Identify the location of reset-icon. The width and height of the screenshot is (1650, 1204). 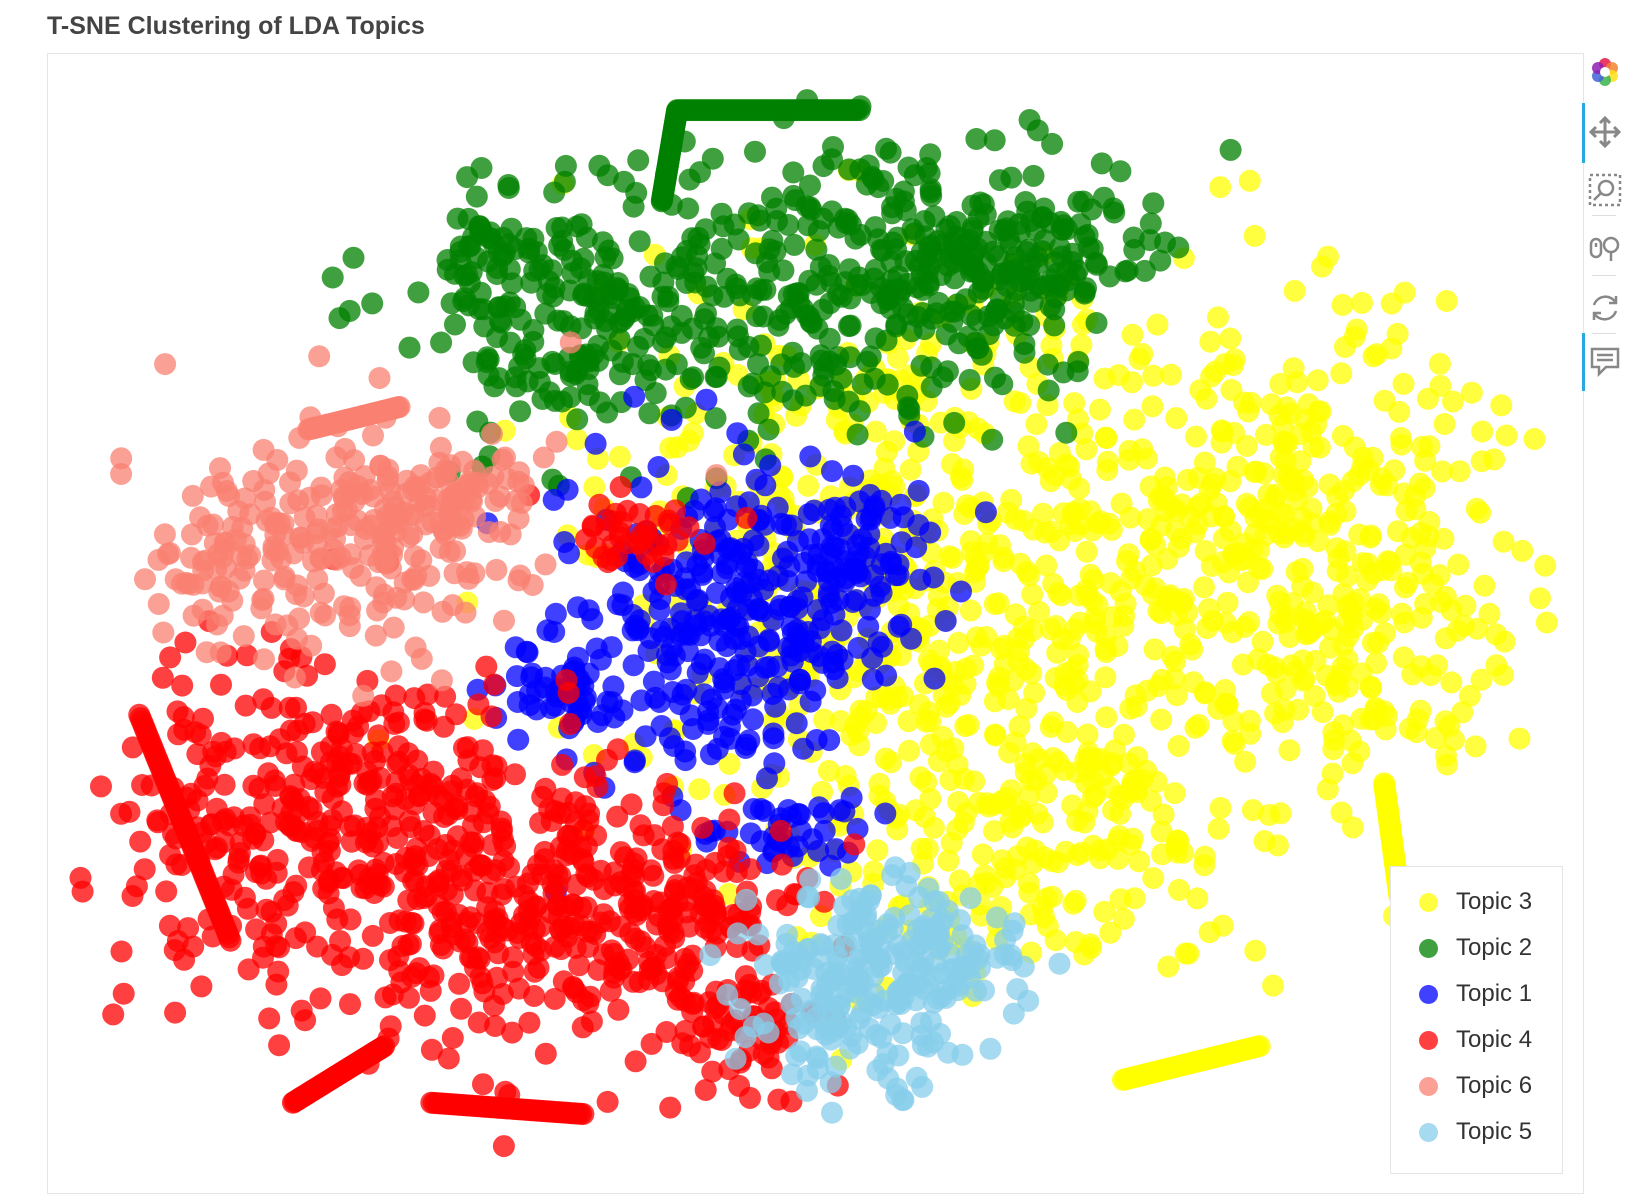
(1605, 308).